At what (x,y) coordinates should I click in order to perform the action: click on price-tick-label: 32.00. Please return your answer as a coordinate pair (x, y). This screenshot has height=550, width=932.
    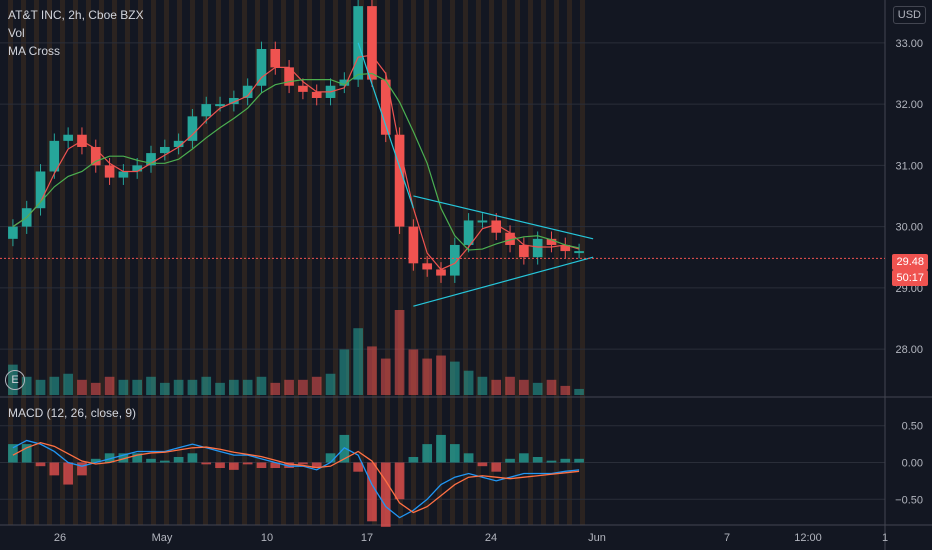
    Looking at the image, I should click on (909, 105).